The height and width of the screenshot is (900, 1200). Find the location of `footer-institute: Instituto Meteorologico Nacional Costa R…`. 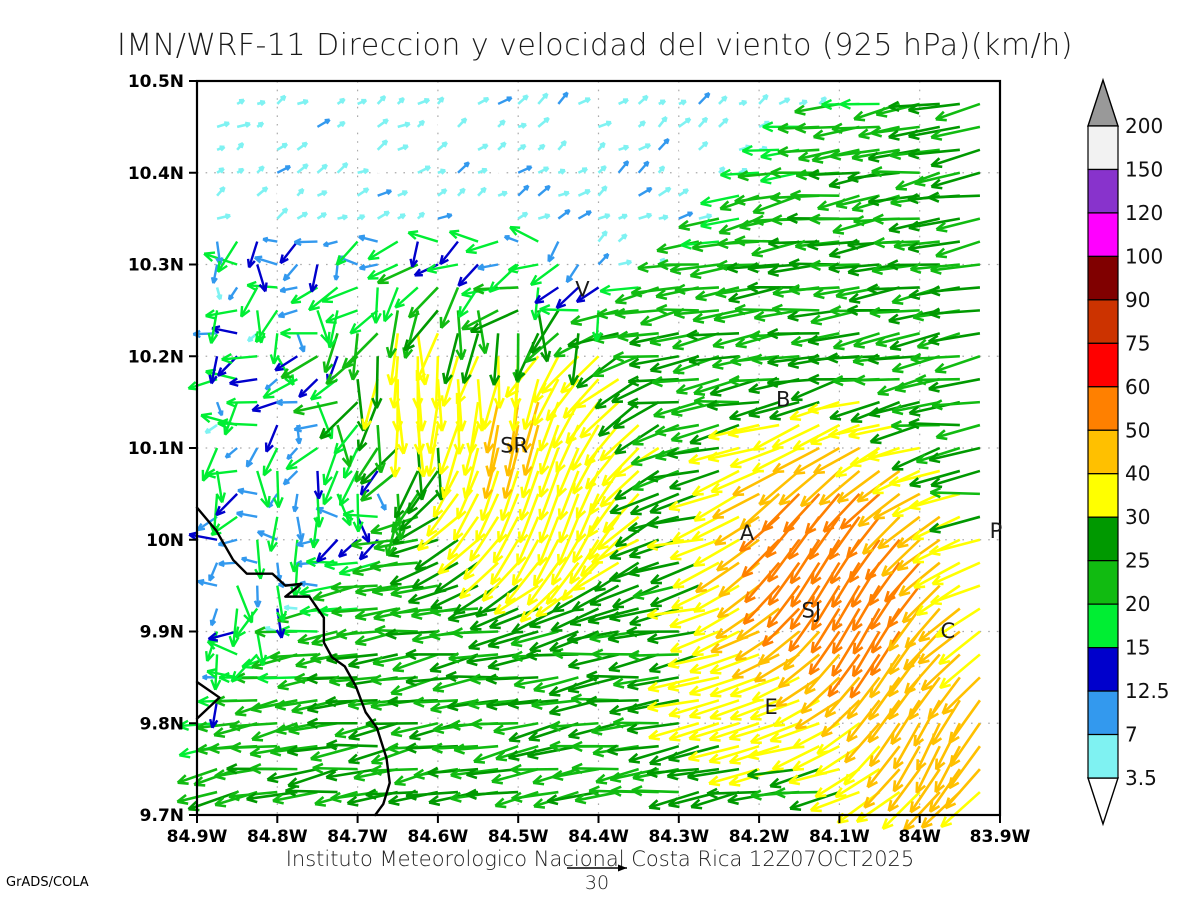

footer-institute: Instituto Meteorologico Nacional Costa R… is located at coordinates (600, 859).